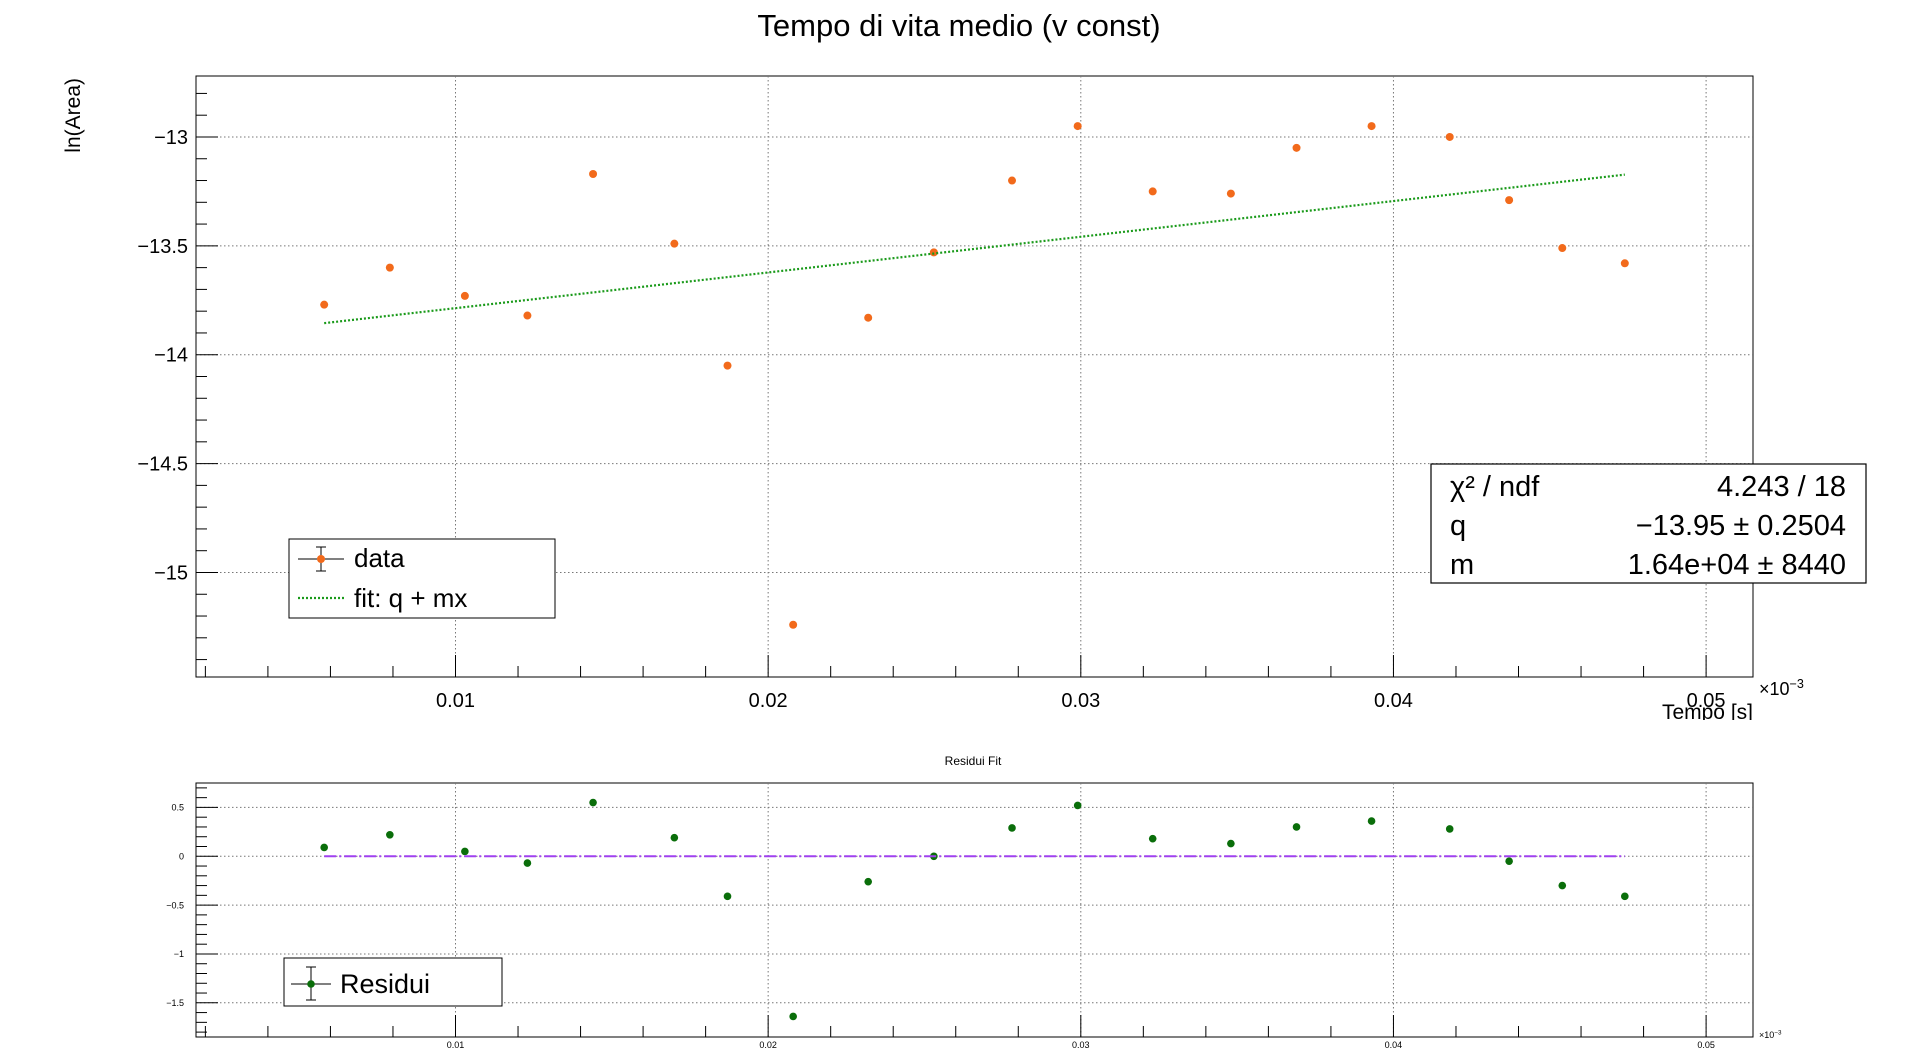 The width and height of the screenshot is (1918, 1056). Describe the element at coordinates (311, 984) in the screenshot. I see `legend-residui-marker` at that location.